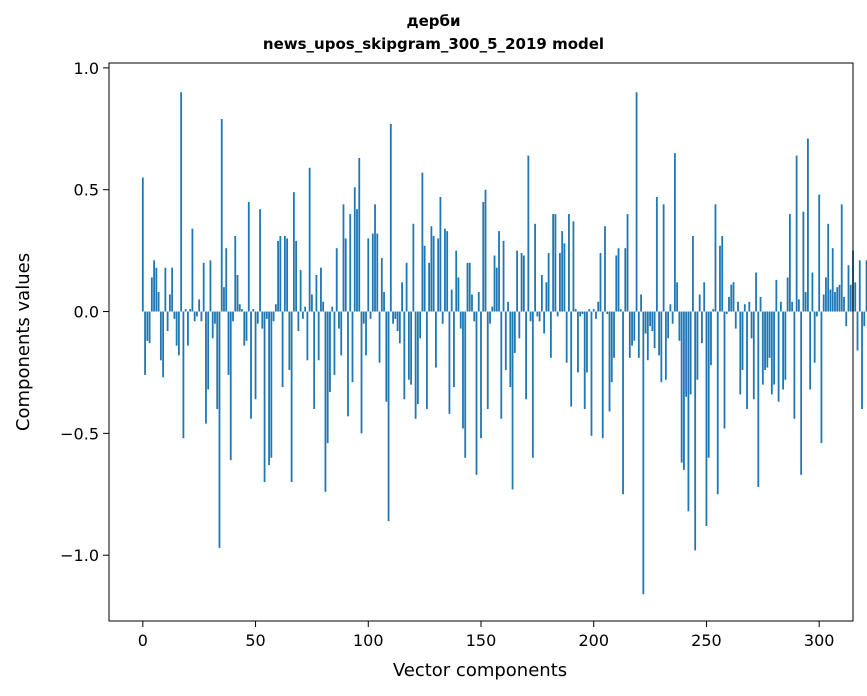 The image size is (867, 696). What do you see at coordinates (706, 640) in the screenshot?
I see `x-tick-label: 250` at bounding box center [706, 640].